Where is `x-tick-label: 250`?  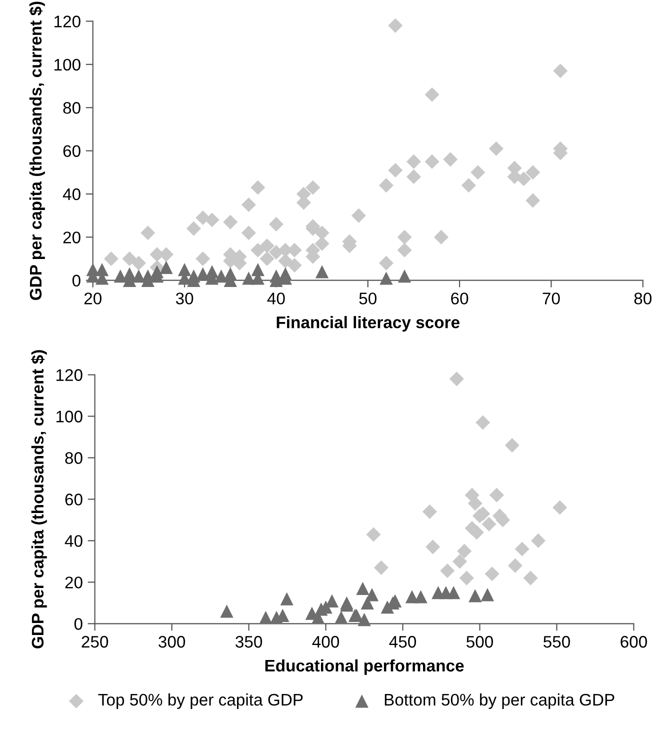
x-tick-label: 250 is located at coordinates (95, 642).